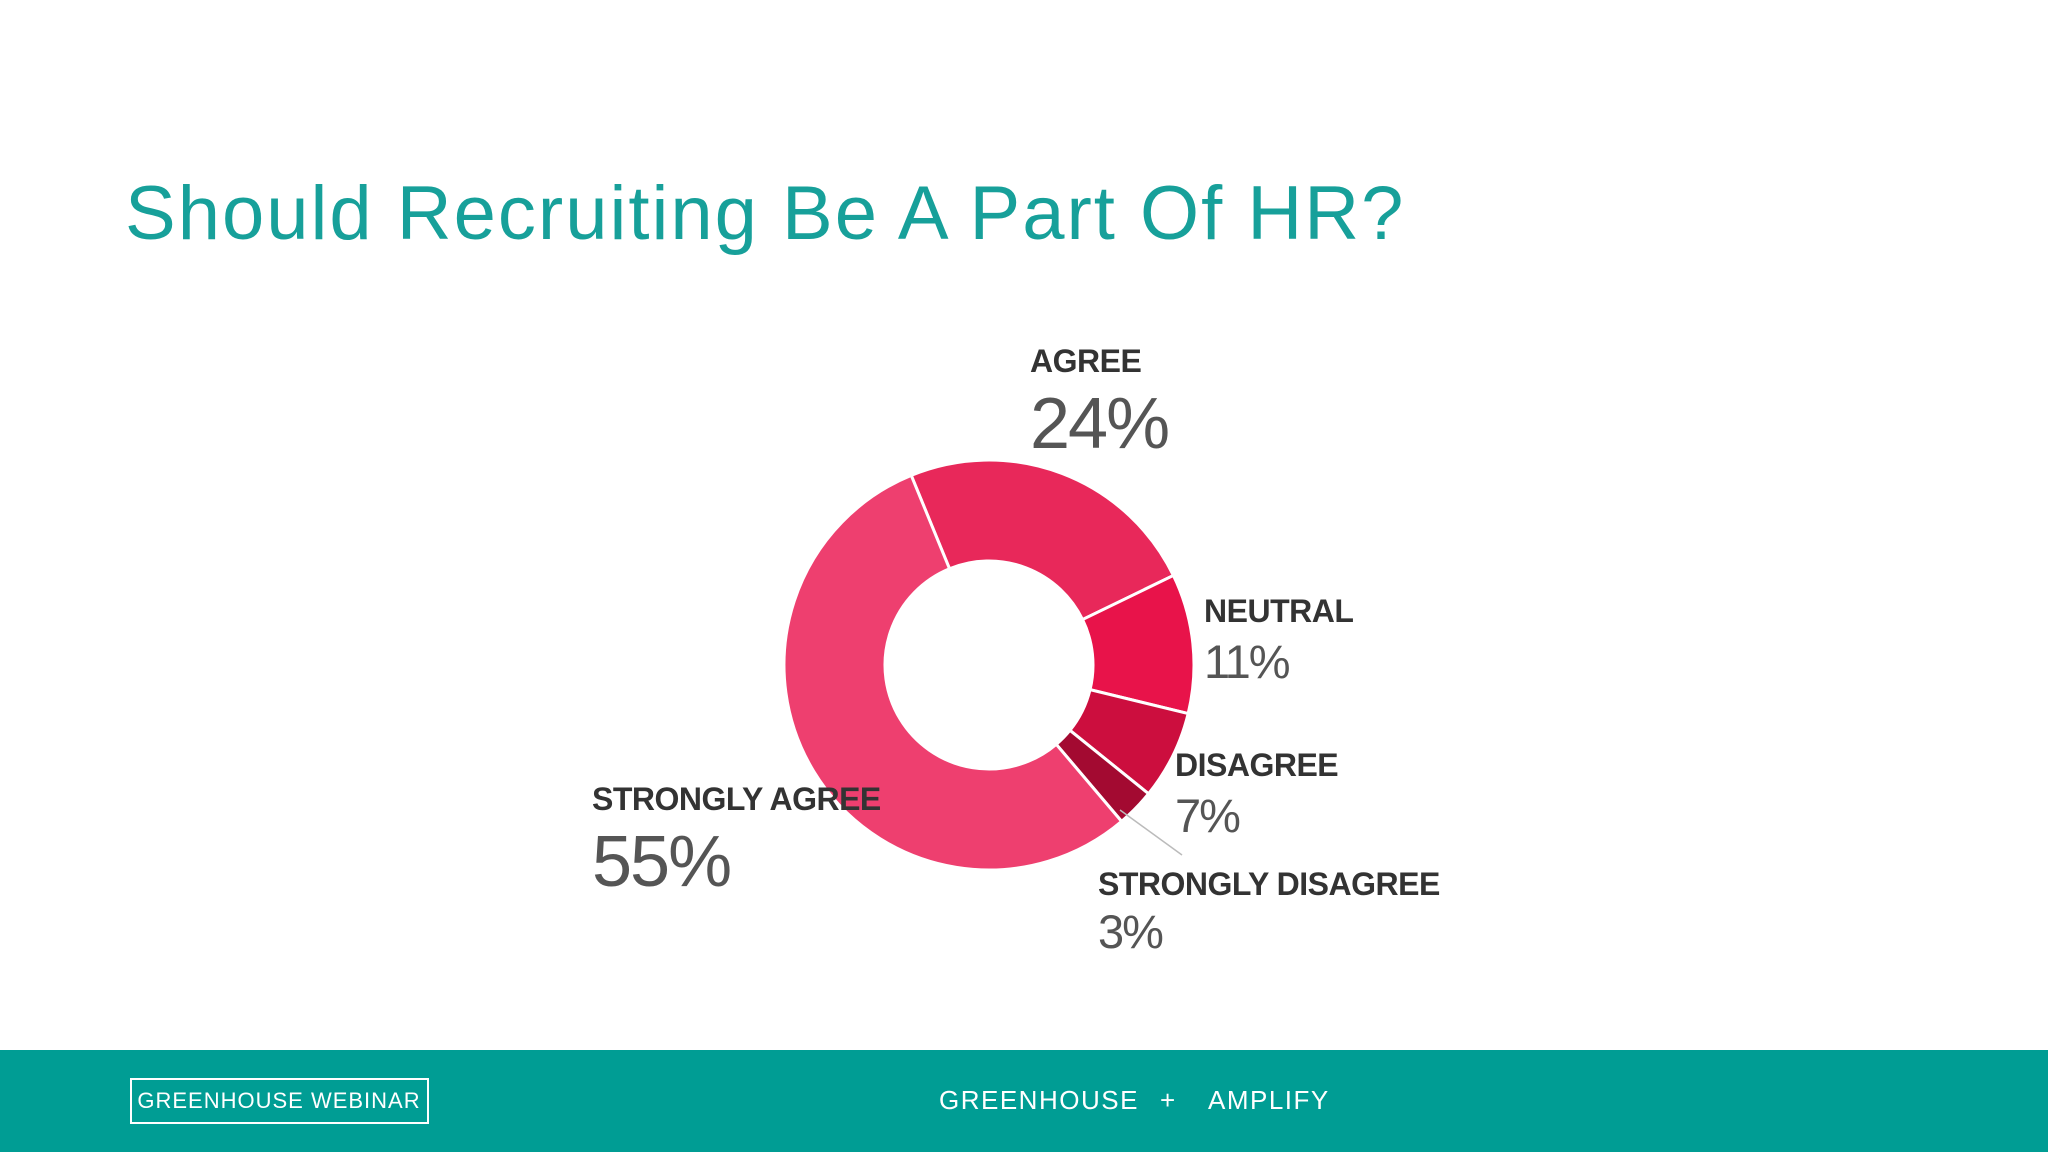 The height and width of the screenshot is (1152, 2048). I want to click on slice-label: STRONGLY AGREE, so click(736, 799).